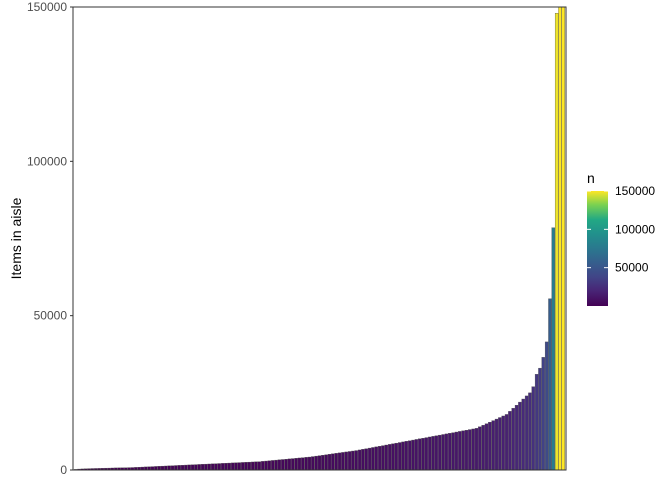 The image size is (672, 480). Describe the element at coordinates (635, 229) in the screenshot. I see `legend-tick-label: 100000` at that location.